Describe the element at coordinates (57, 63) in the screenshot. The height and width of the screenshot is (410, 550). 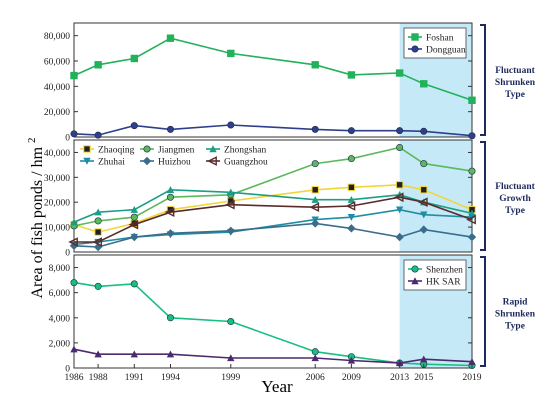
I see `y-tick-label: 60,000` at that location.